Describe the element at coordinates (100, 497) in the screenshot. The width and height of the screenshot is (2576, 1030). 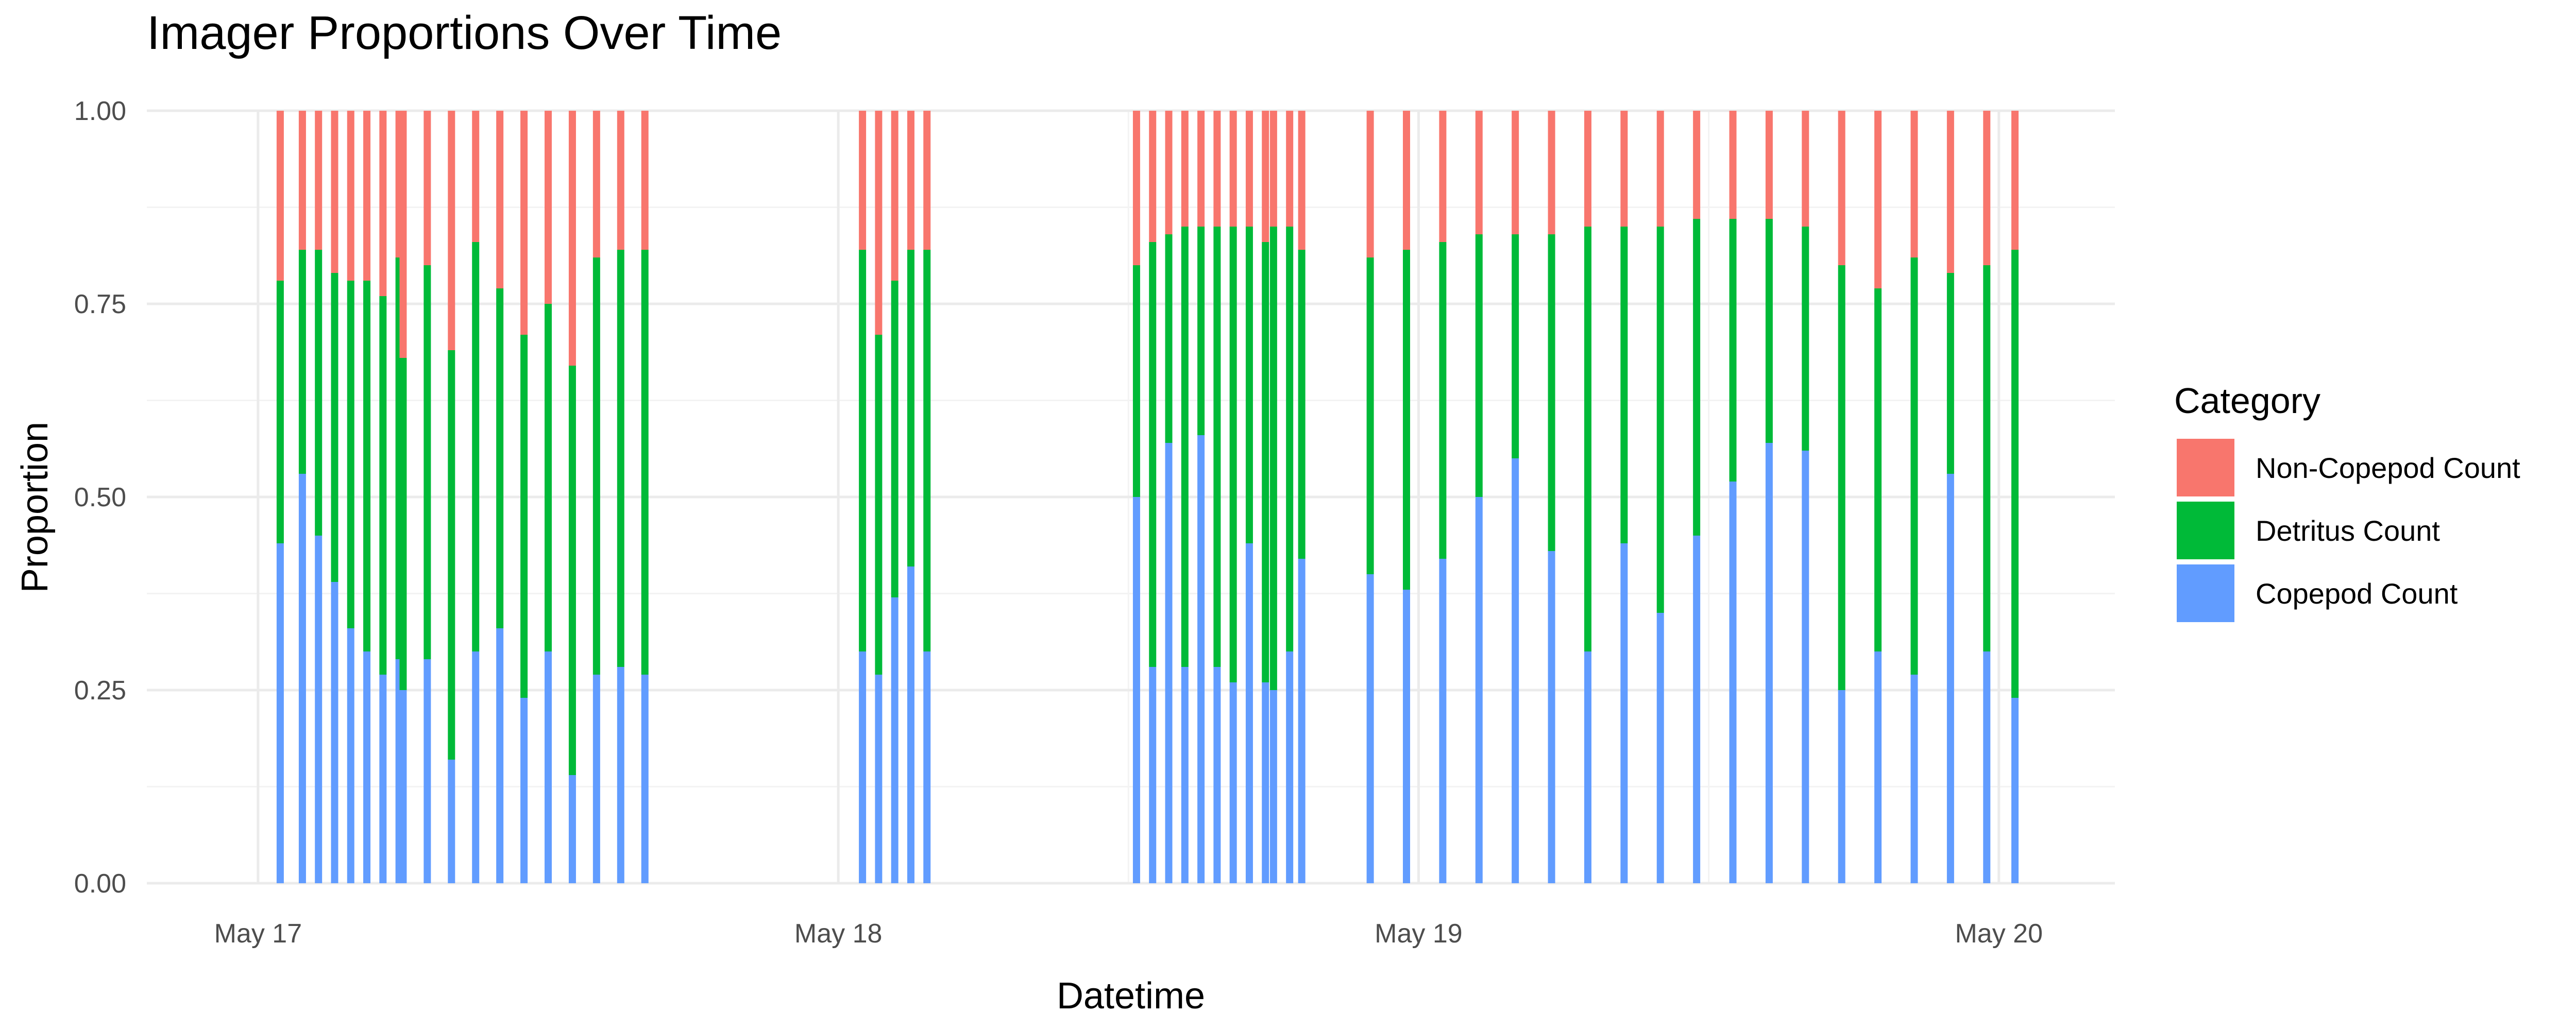
I see `y-tick-label: 0.50` at that location.